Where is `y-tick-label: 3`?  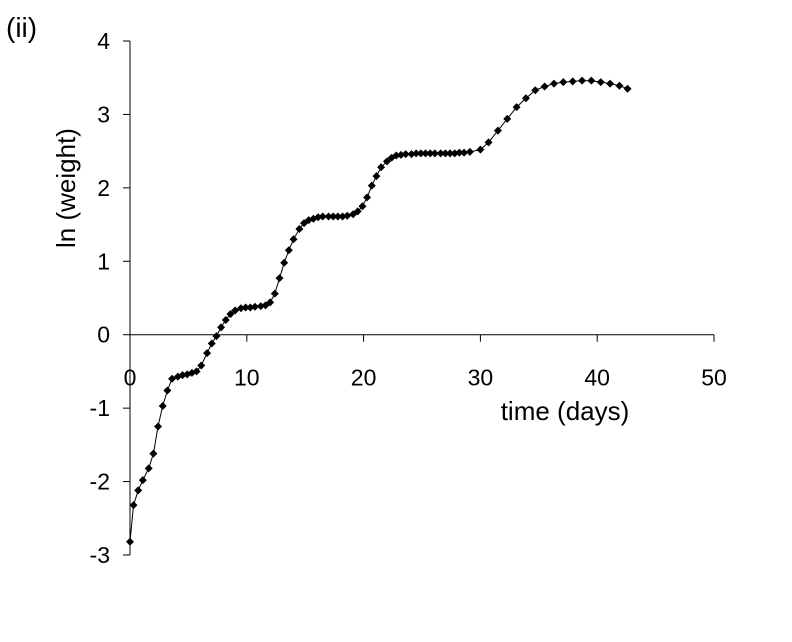
y-tick-label: 3 is located at coordinates (103, 114).